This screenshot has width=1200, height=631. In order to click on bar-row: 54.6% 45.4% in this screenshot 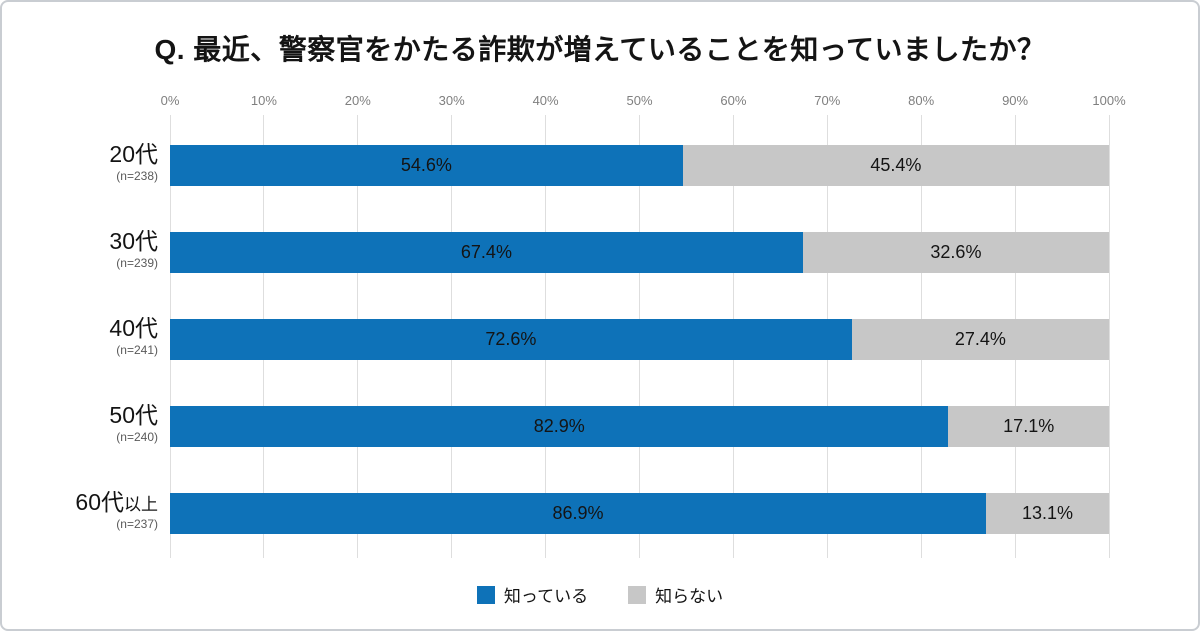, I will do `click(639, 165)`.